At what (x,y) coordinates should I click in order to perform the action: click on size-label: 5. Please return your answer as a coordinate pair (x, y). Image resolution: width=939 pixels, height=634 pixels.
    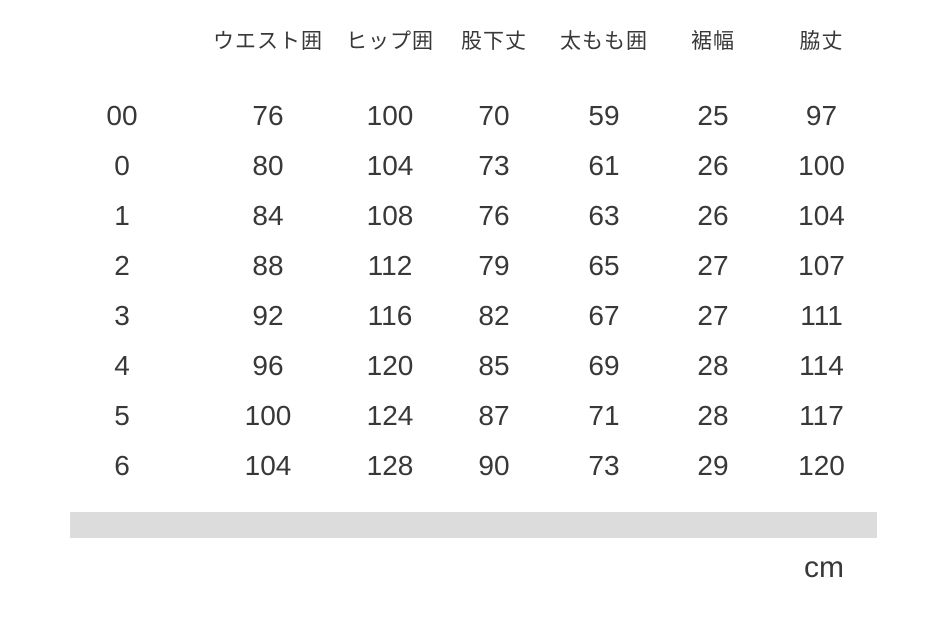
    Looking at the image, I should click on (122, 415).